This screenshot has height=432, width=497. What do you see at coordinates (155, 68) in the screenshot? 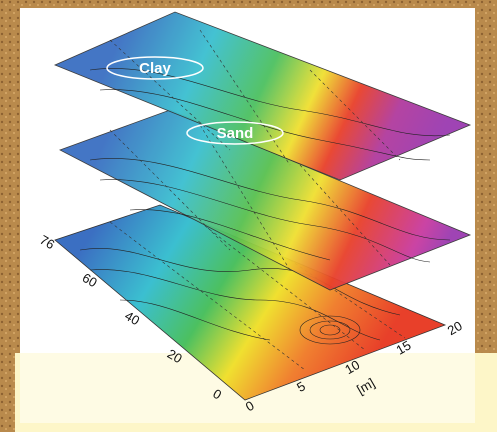
I see `layer-label: Clay` at bounding box center [155, 68].